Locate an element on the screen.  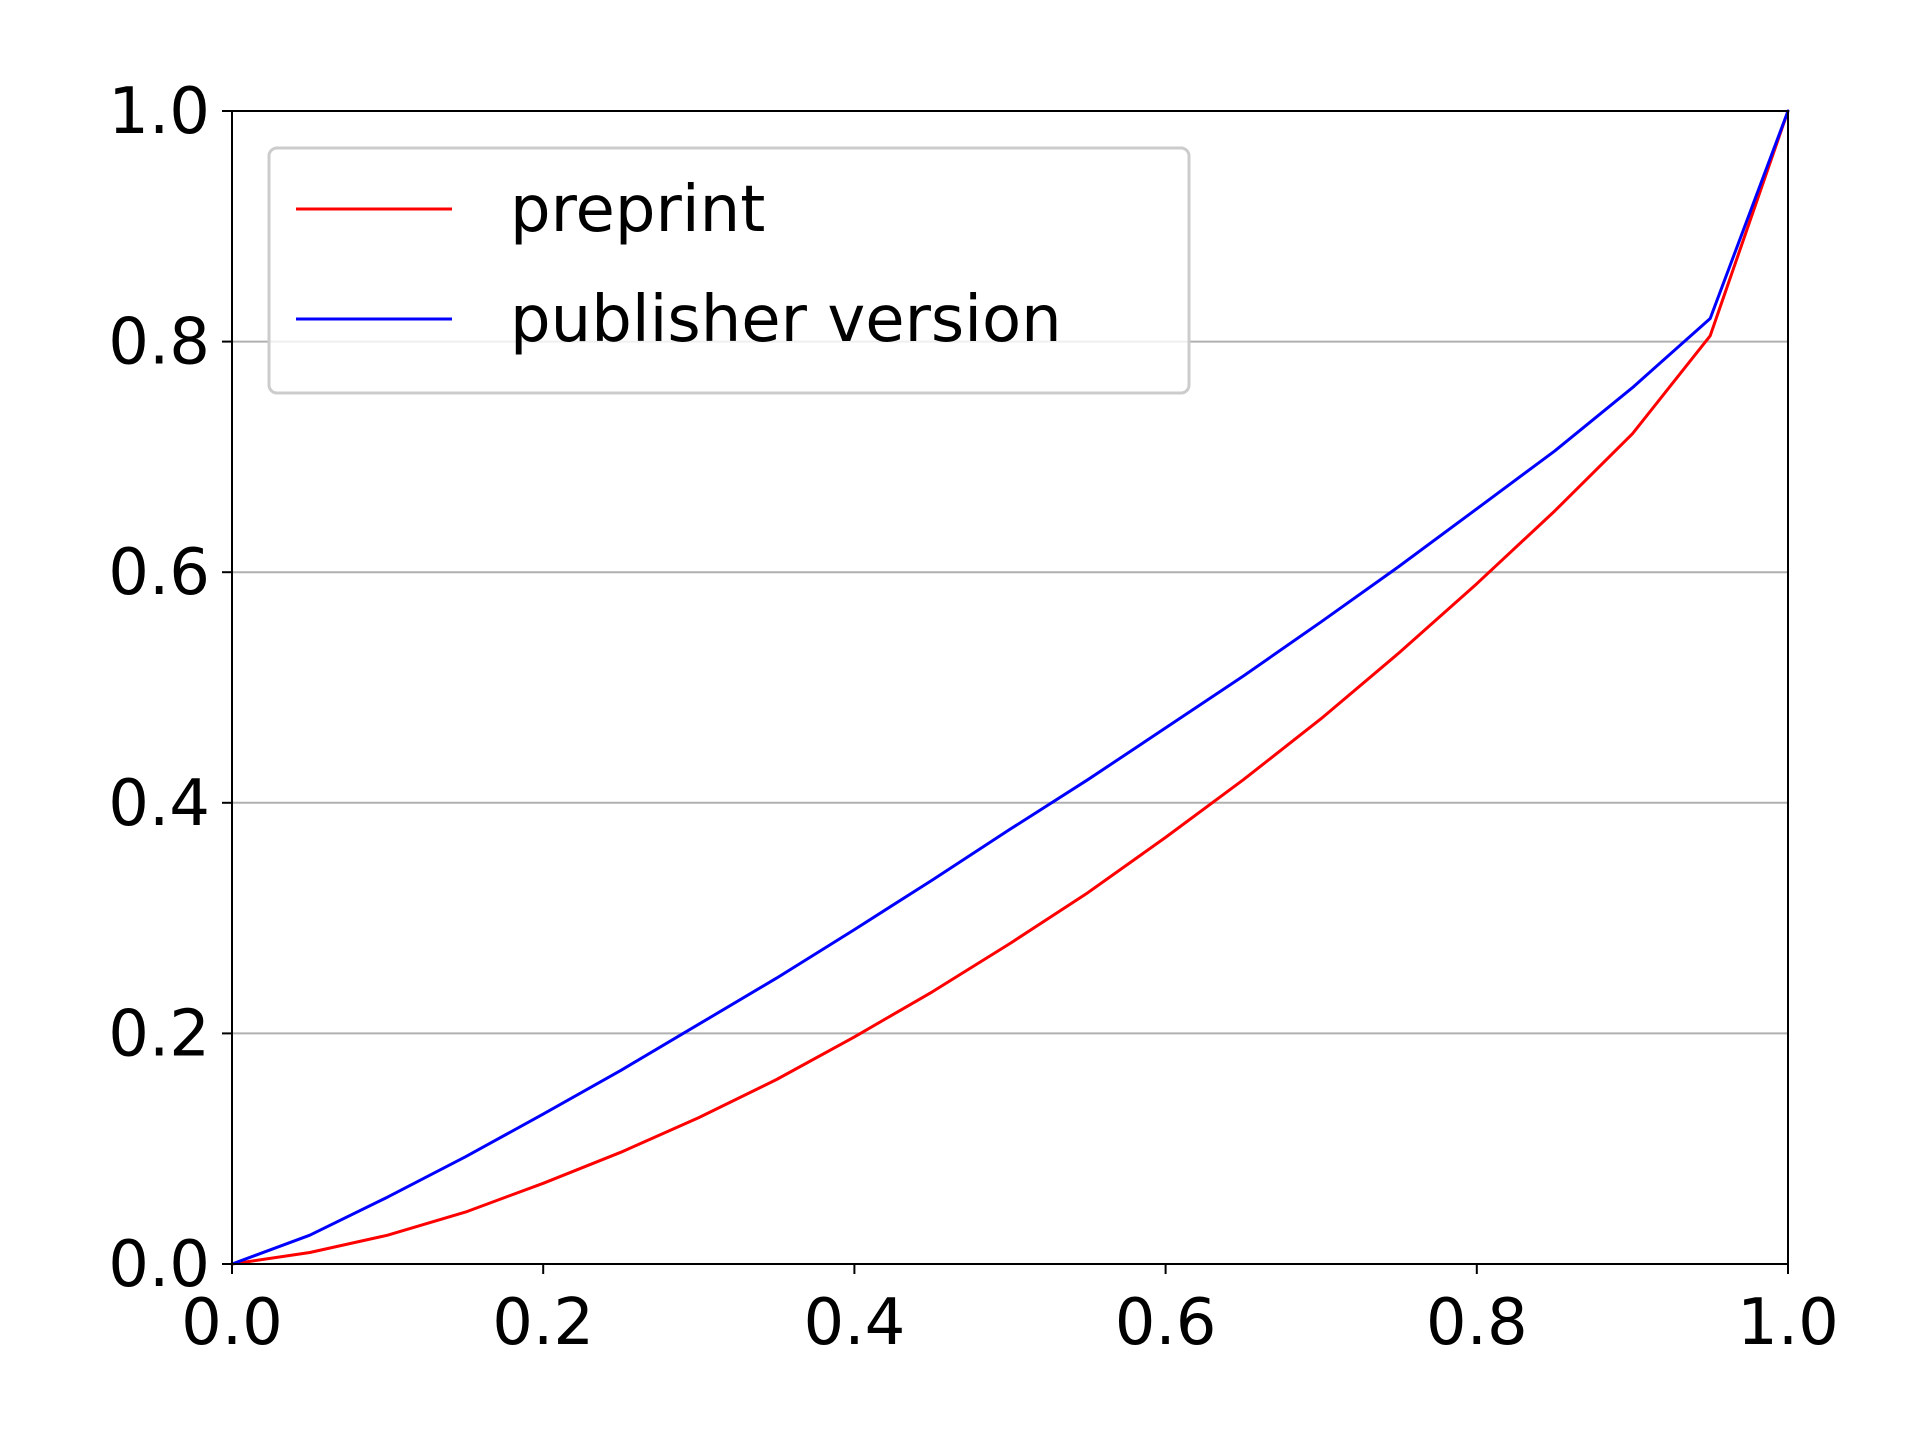
y-tick-label-4: 0.8 is located at coordinates (159, 343).